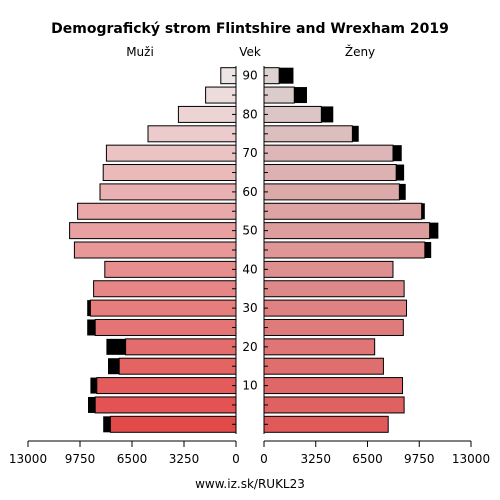  What do you see at coordinates (264, 459) in the screenshot?
I see `right-x-tick-label: 0` at bounding box center [264, 459].